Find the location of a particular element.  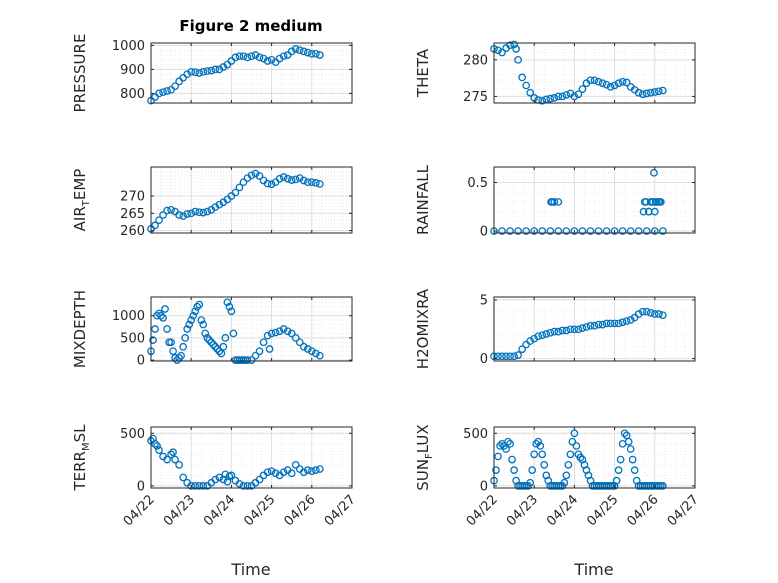

y-axis-label-part: SUN is located at coordinates (423, 475).